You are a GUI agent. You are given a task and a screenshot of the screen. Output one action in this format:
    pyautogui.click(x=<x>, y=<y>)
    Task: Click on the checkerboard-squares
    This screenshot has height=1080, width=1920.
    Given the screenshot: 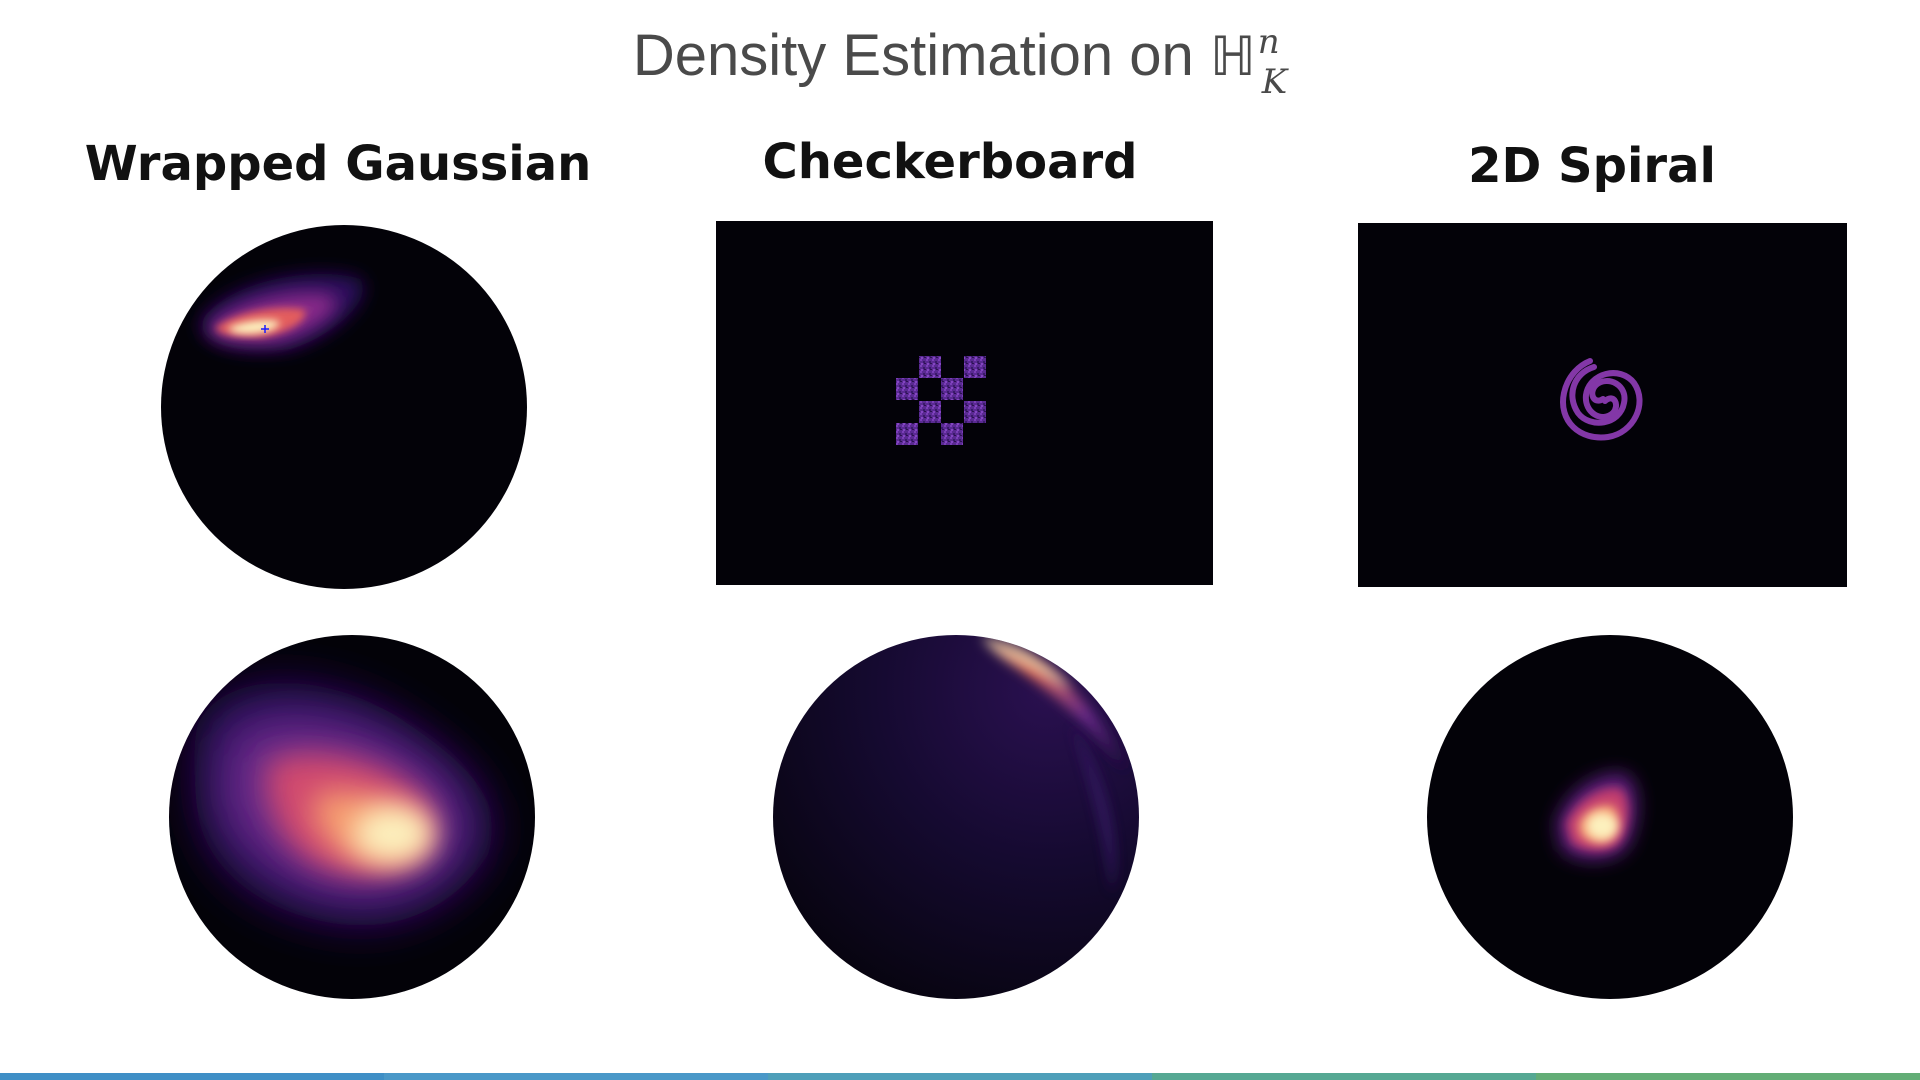 What is the action you would take?
    pyautogui.click(x=941, y=400)
    